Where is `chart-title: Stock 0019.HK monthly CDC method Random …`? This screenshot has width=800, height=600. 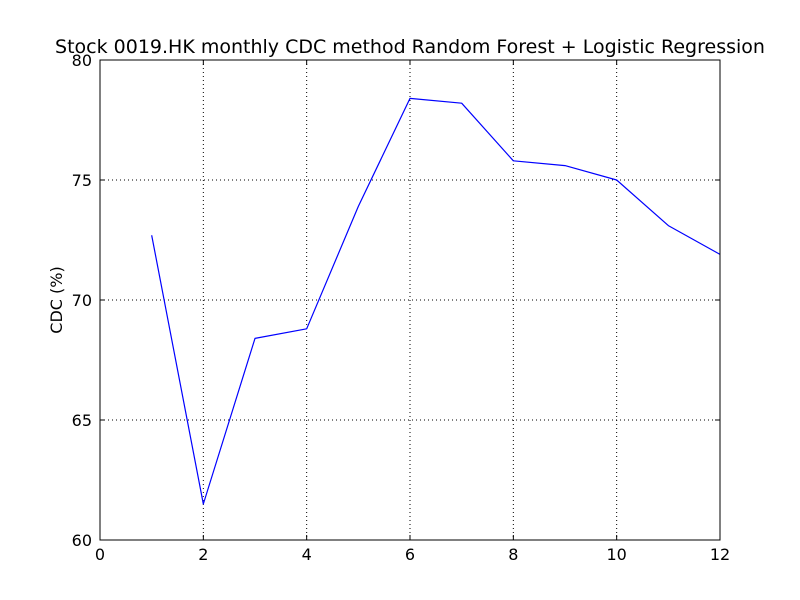 chart-title: Stock 0019.HK monthly CDC method Random … is located at coordinates (410, 47).